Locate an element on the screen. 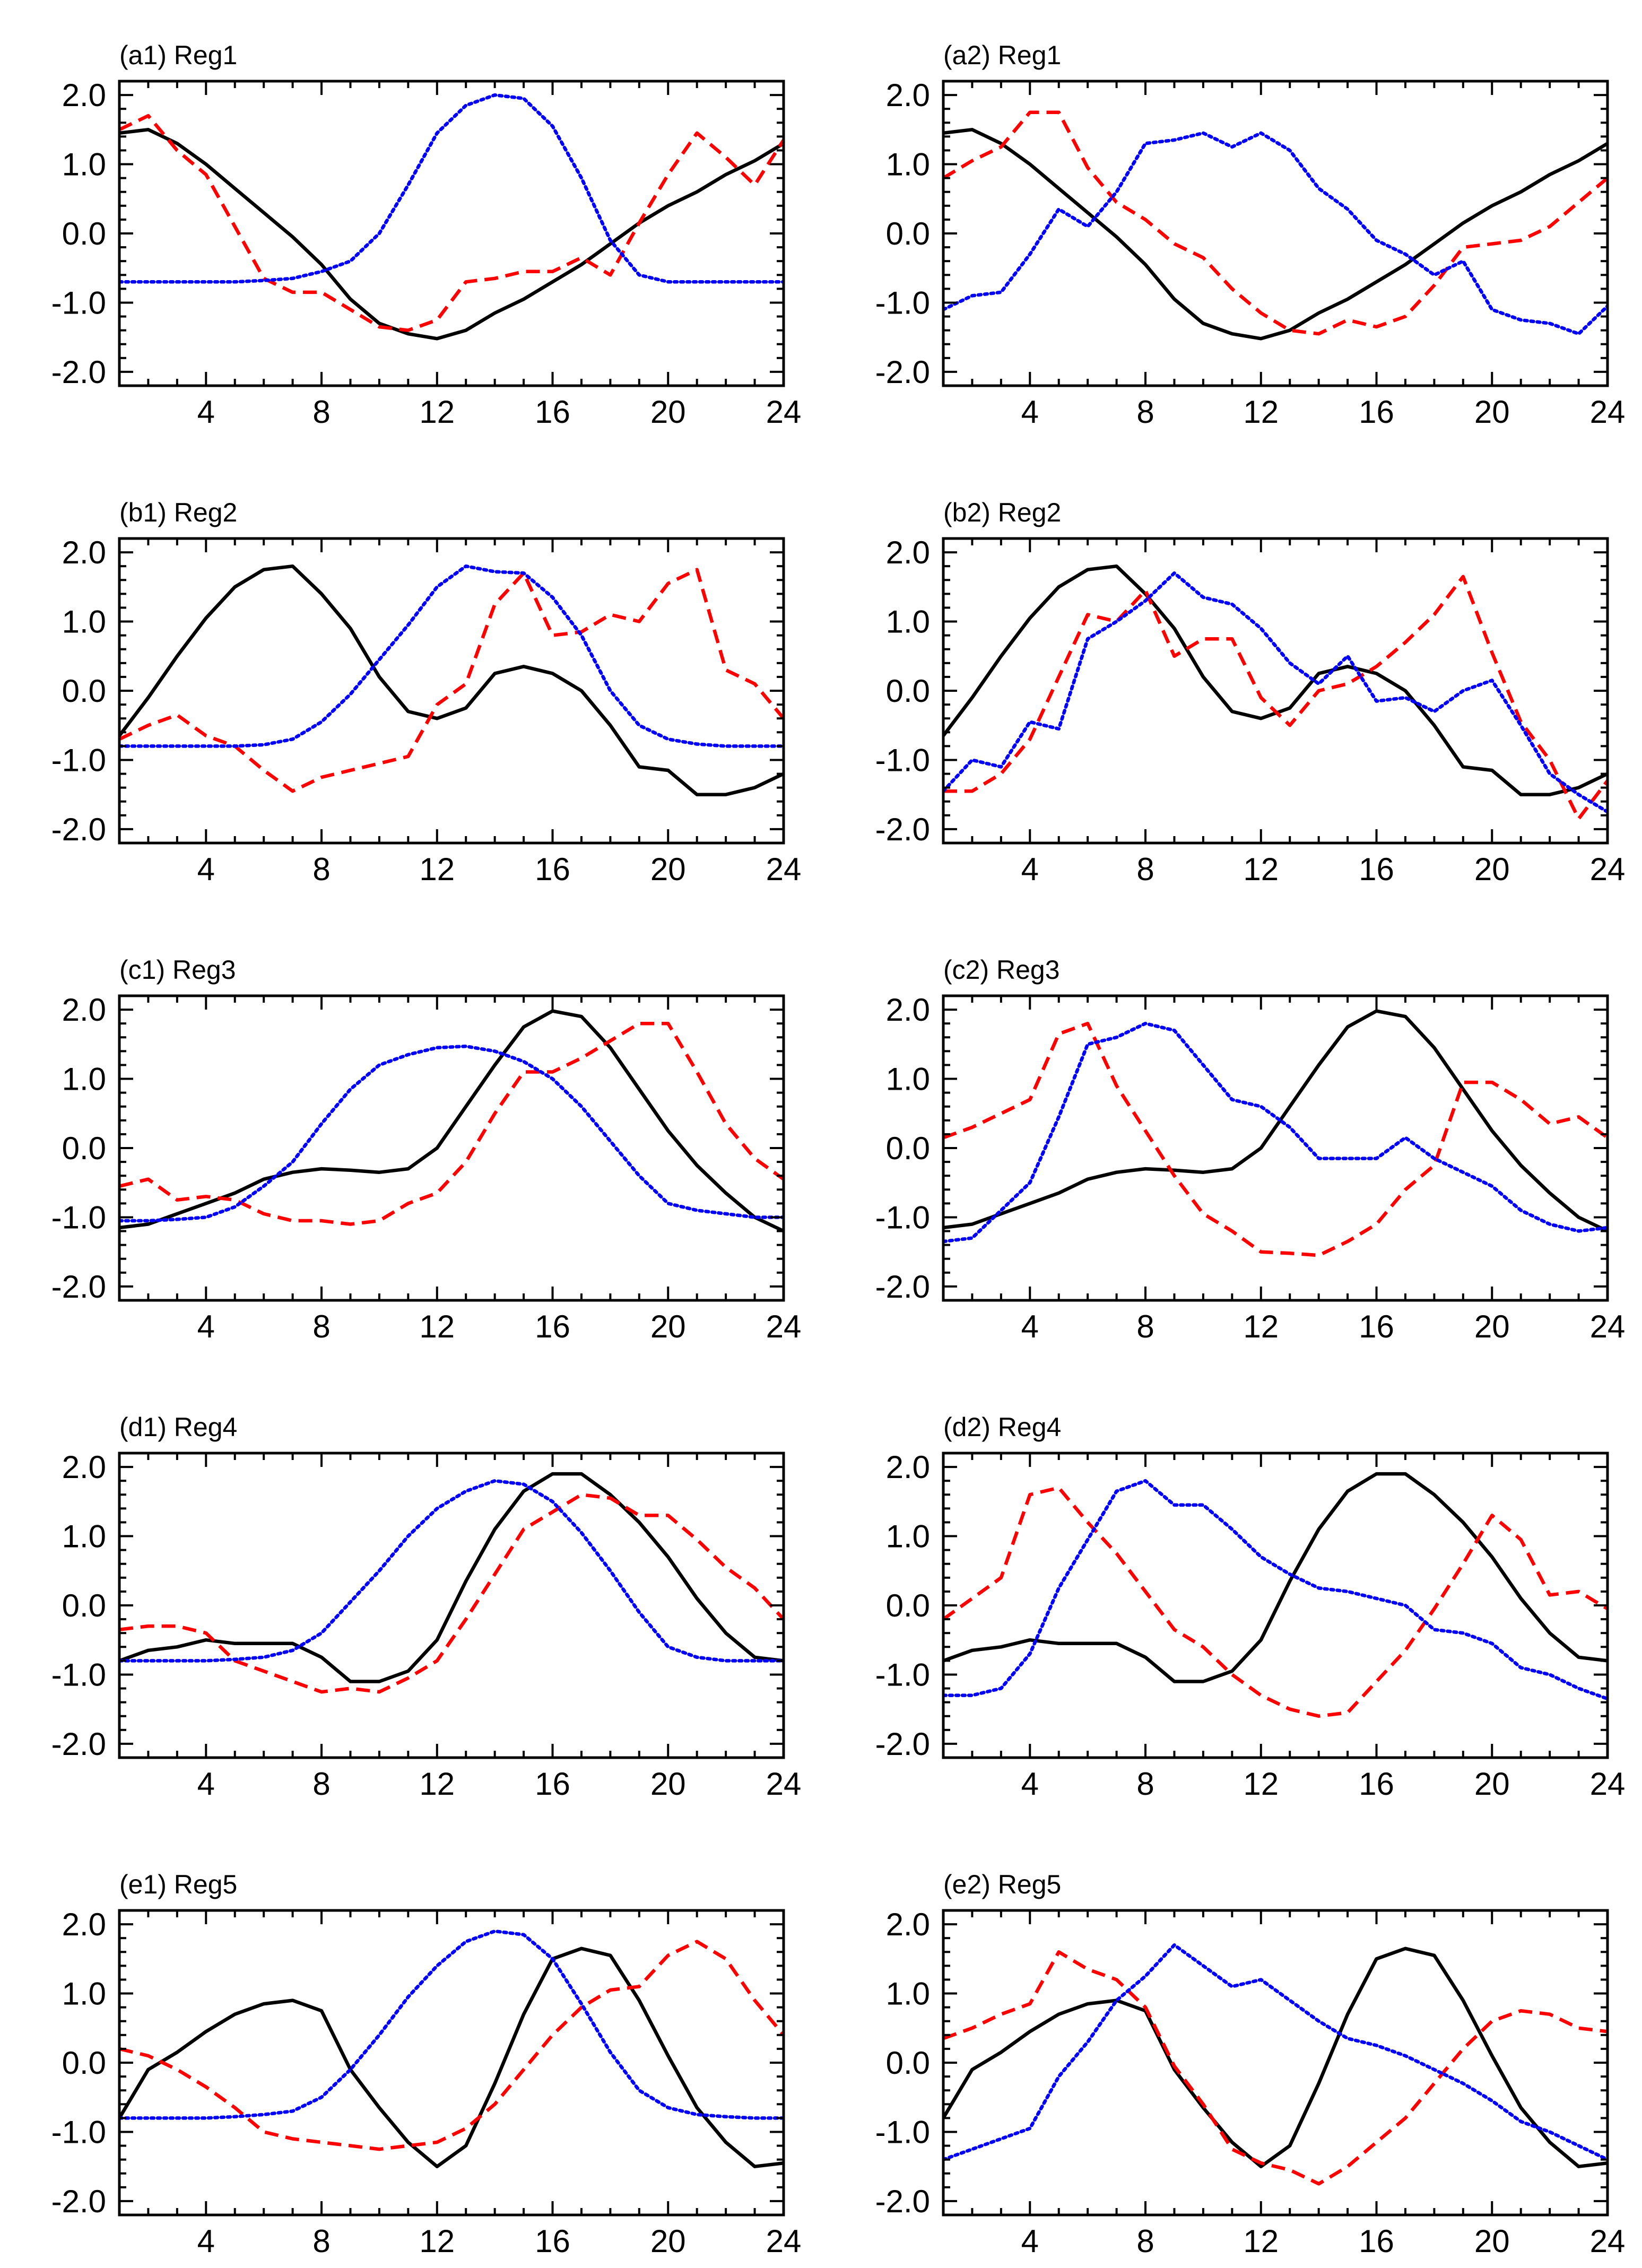  panel-title: (d1) Reg4 is located at coordinates (178, 1427).